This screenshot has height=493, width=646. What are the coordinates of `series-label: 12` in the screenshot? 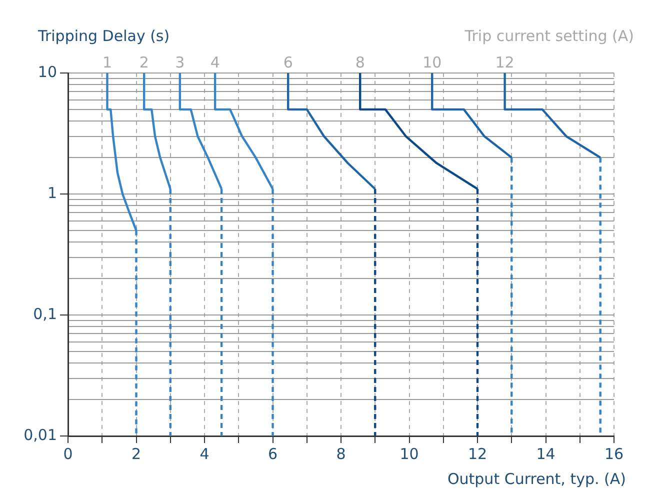 It's located at (504, 62).